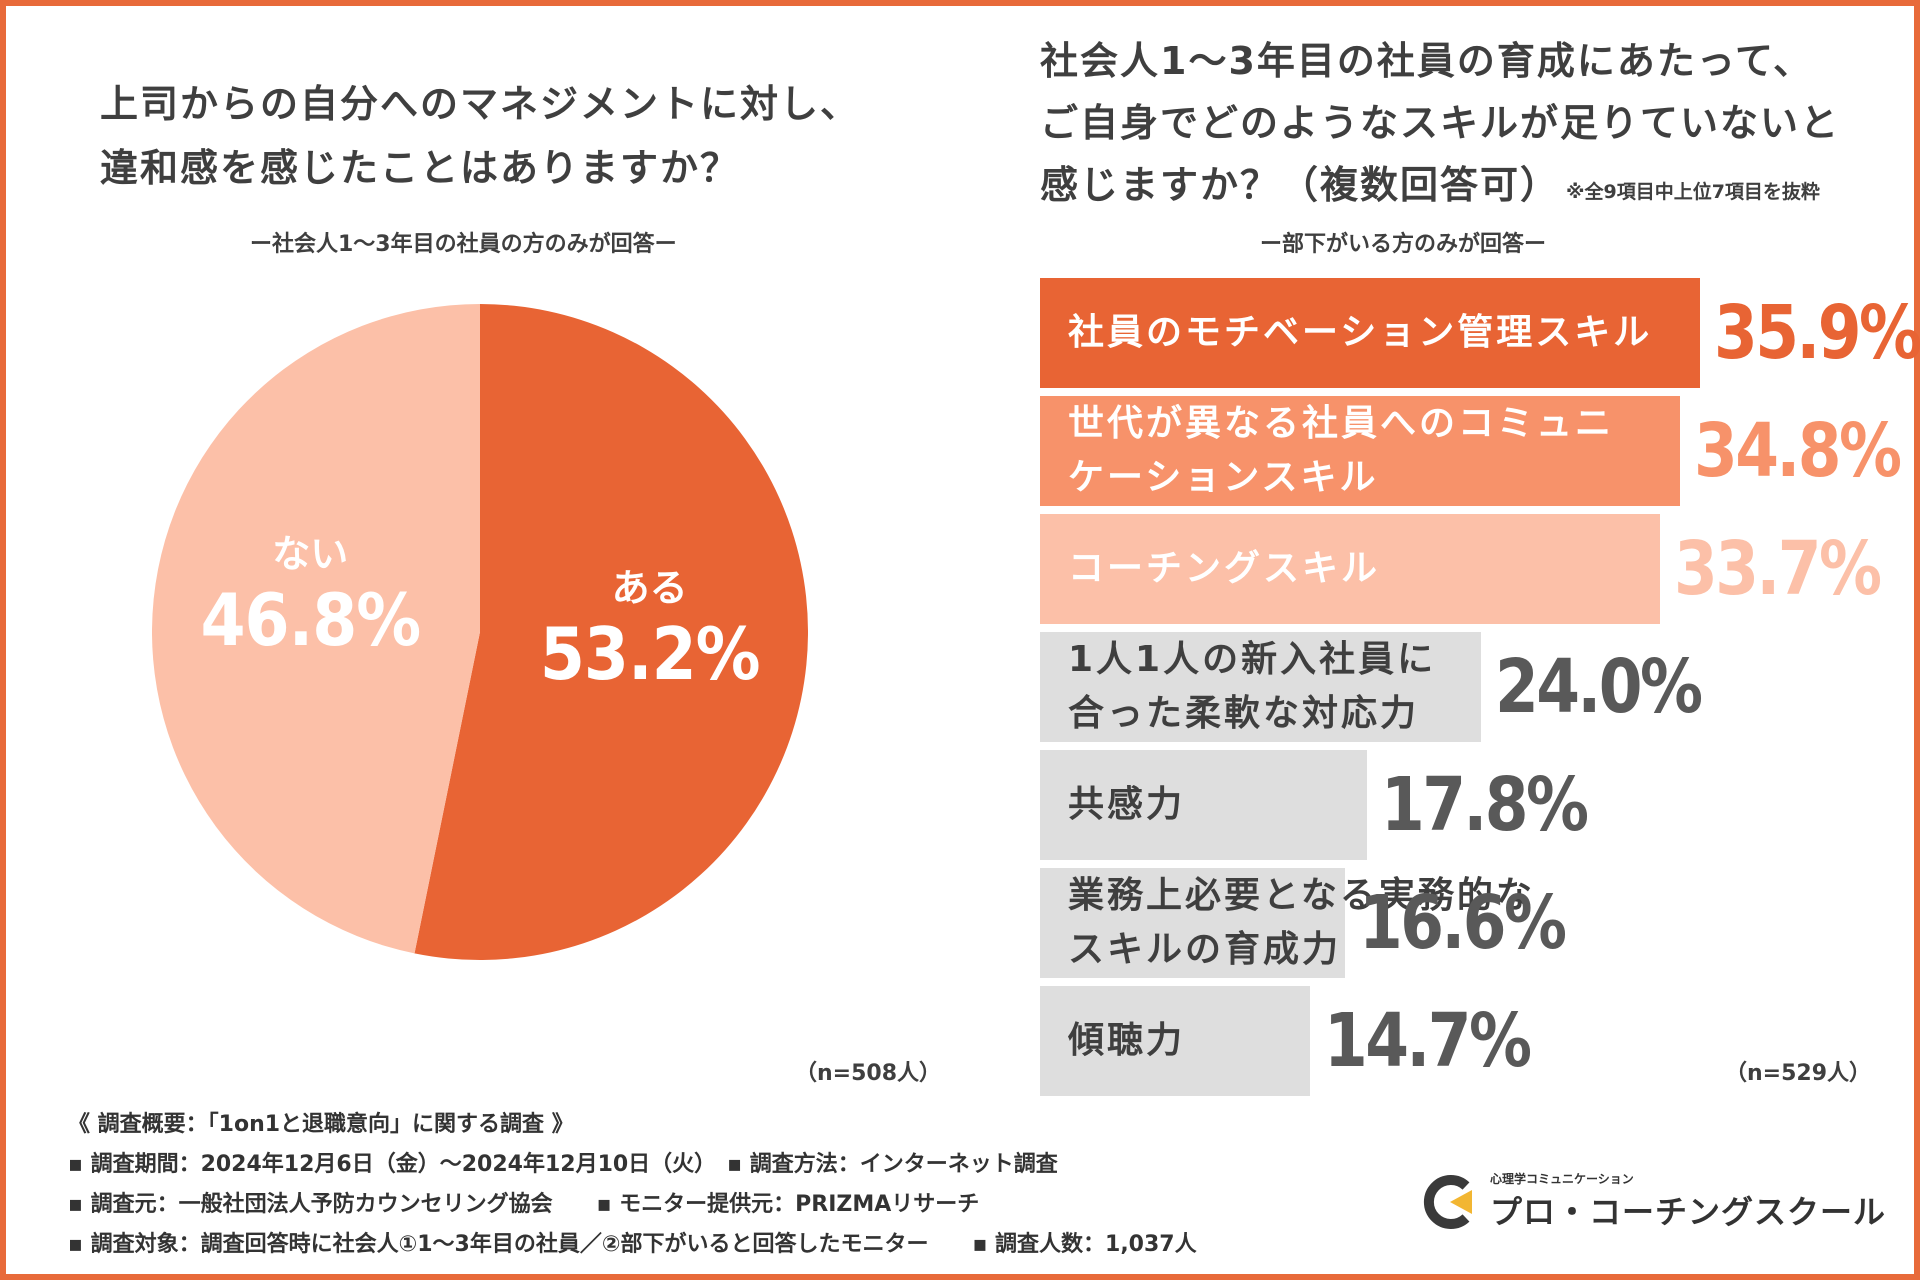 The width and height of the screenshot is (1920, 1280). Describe the element at coordinates (1252, 686) in the screenshot. I see `bar-category-label: 1人1人の新入社員に 合った柔軟な対応力` at that location.